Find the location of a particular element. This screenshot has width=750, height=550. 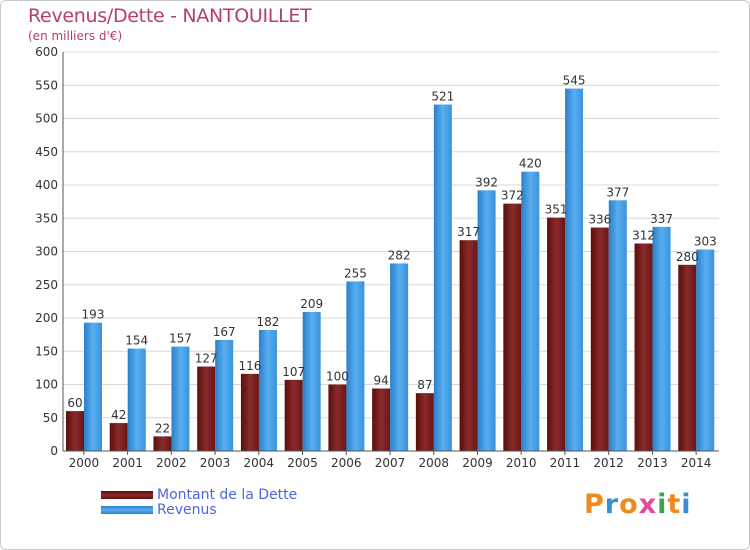

data-label-debt: 317 is located at coordinates (468, 232).